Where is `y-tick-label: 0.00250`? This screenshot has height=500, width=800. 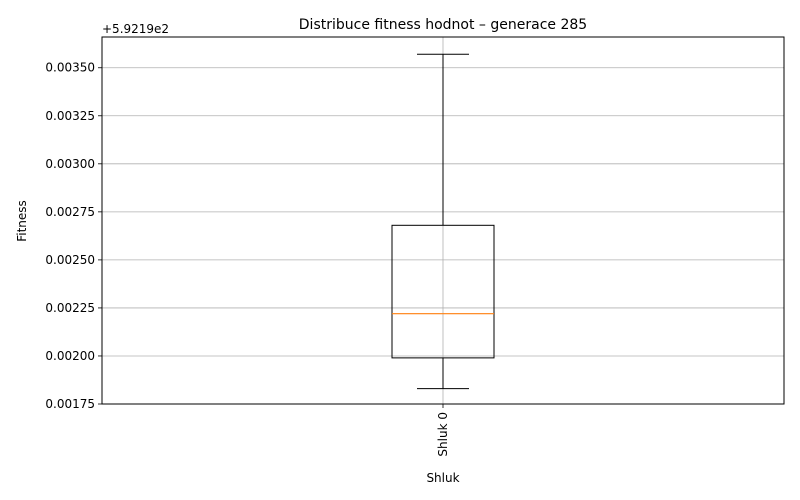
y-tick-label: 0.00250 is located at coordinates (70, 260).